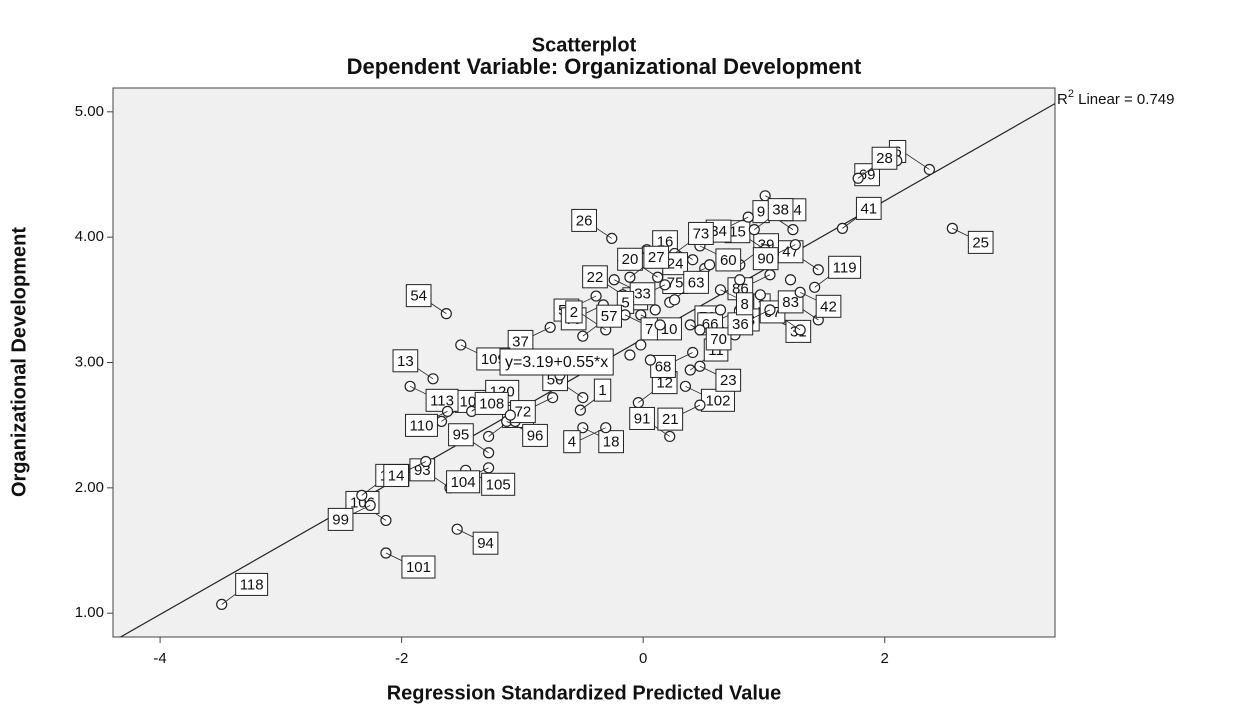  What do you see at coordinates (642, 294) in the screenshot?
I see `point-label: 33` at bounding box center [642, 294].